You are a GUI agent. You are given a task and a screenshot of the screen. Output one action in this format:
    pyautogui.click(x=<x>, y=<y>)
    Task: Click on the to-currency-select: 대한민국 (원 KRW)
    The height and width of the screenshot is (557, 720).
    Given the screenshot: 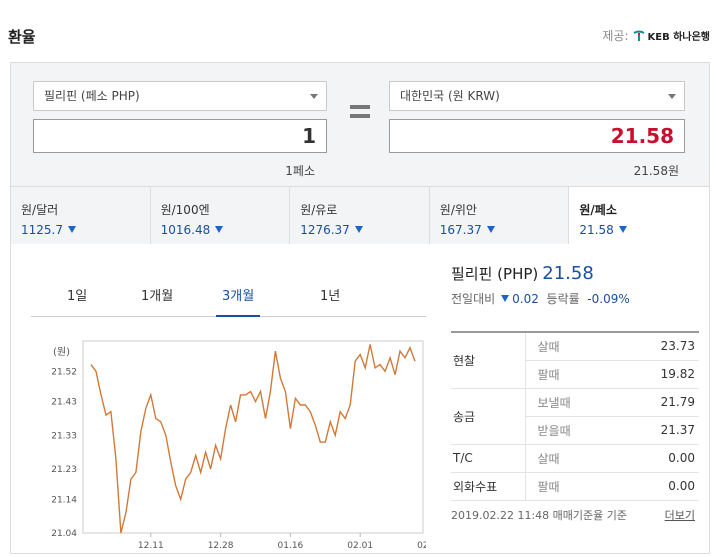 What is the action you would take?
    pyautogui.click(x=537, y=96)
    